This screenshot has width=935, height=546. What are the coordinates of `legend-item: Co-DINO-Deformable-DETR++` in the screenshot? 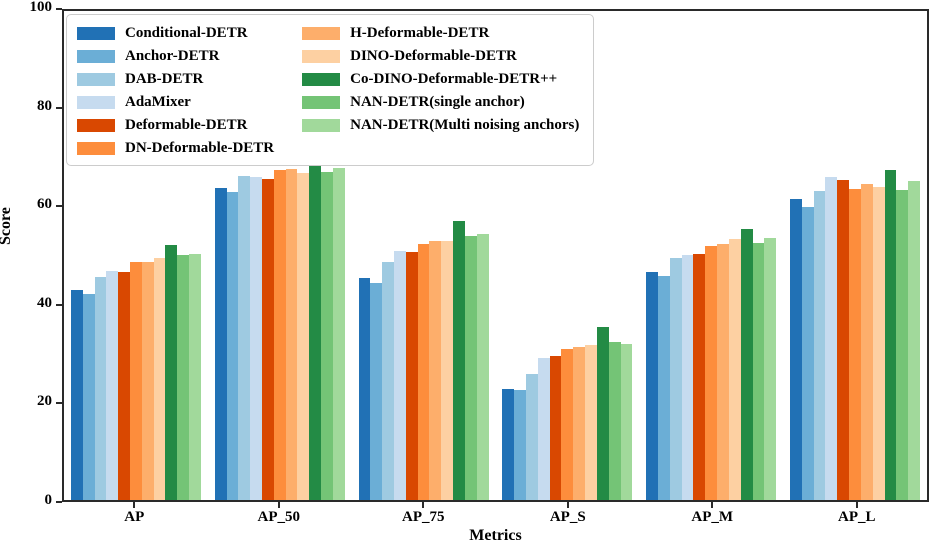 It's located at (440, 79).